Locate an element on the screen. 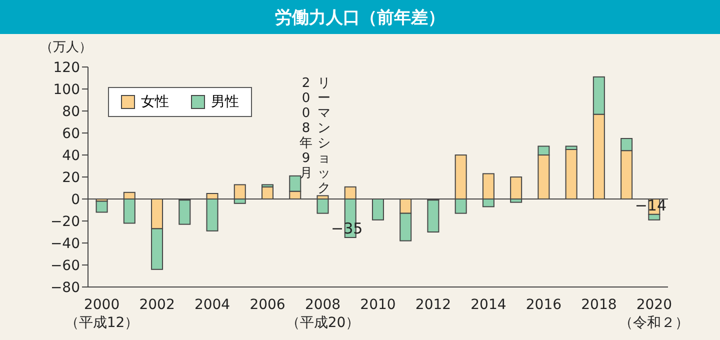  y-tick-label: 60 is located at coordinates (71, 134).